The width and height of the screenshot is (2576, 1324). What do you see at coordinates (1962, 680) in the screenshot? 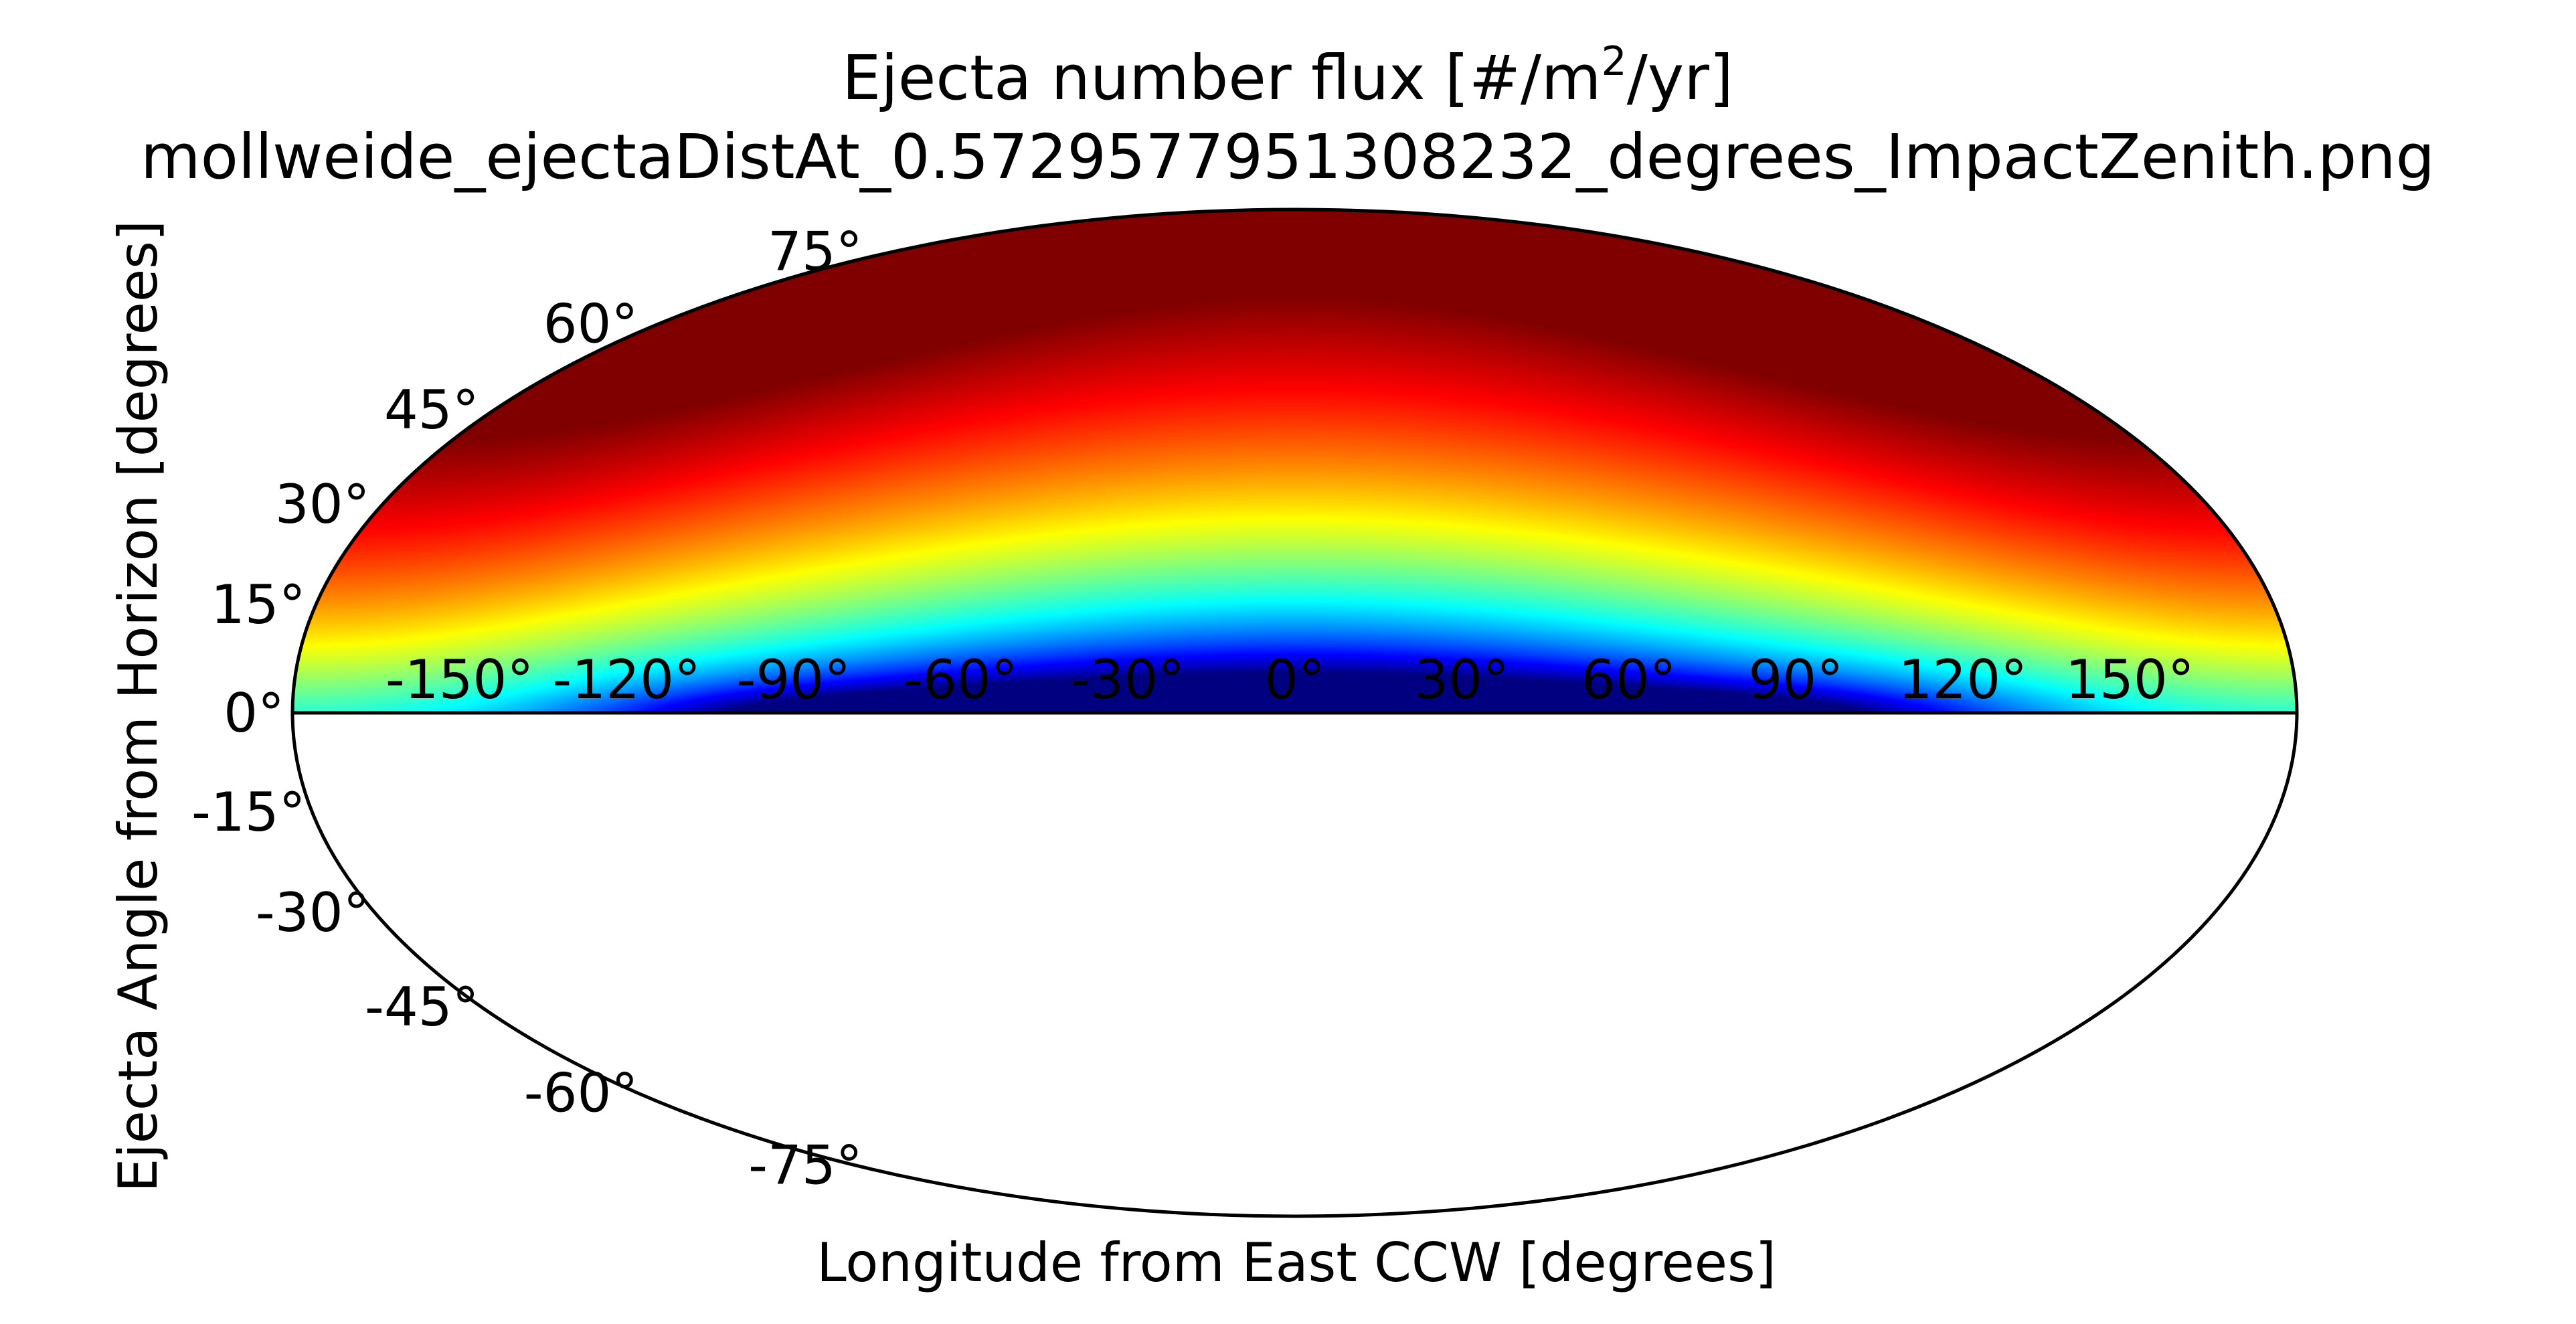
I see `x-tick-label: 120°` at bounding box center [1962, 680].